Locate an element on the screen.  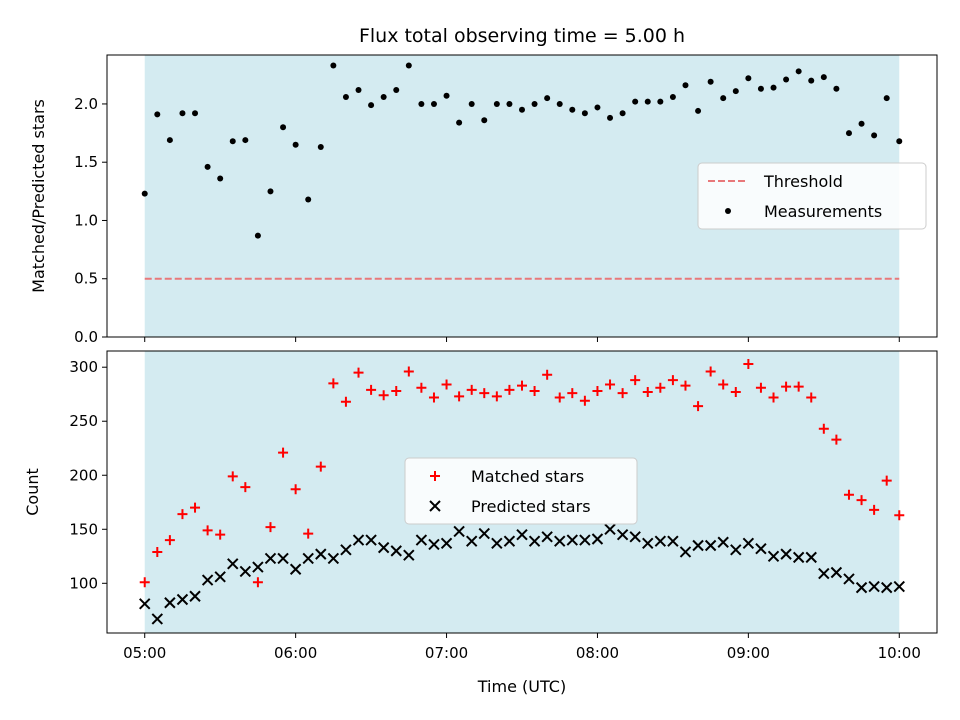
x-tick-label: 10:00 is located at coordinates (899, 653).